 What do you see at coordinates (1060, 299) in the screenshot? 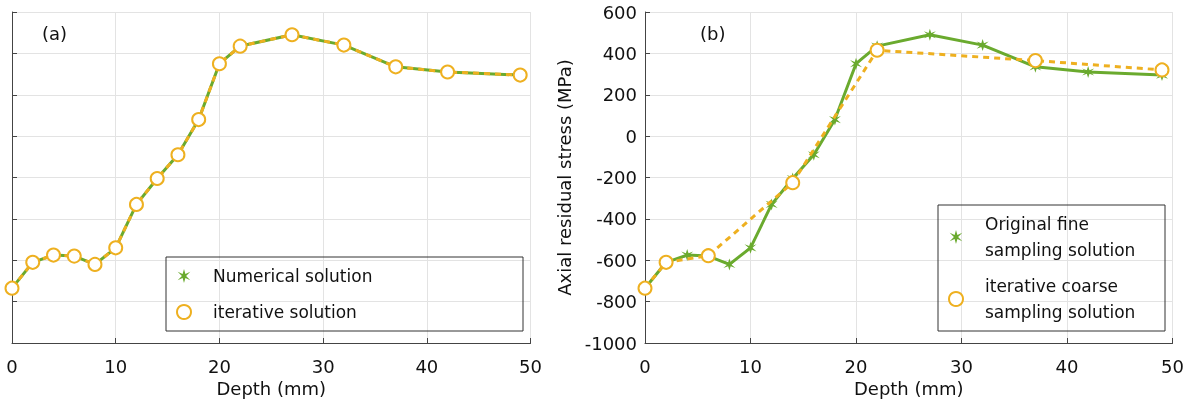
I see `legend-label: iterative coarse sampling solution` at bounding box center [1060, 299].